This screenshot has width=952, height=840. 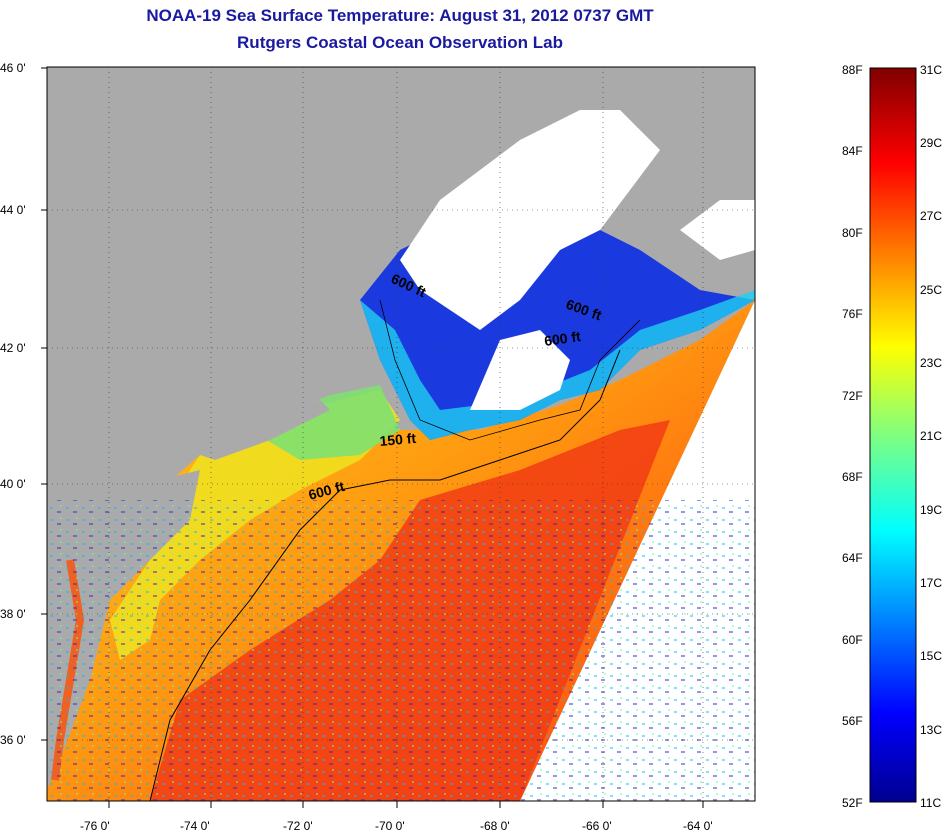 I want to click on lon-label: -70 0', so click(x=390, y=826).